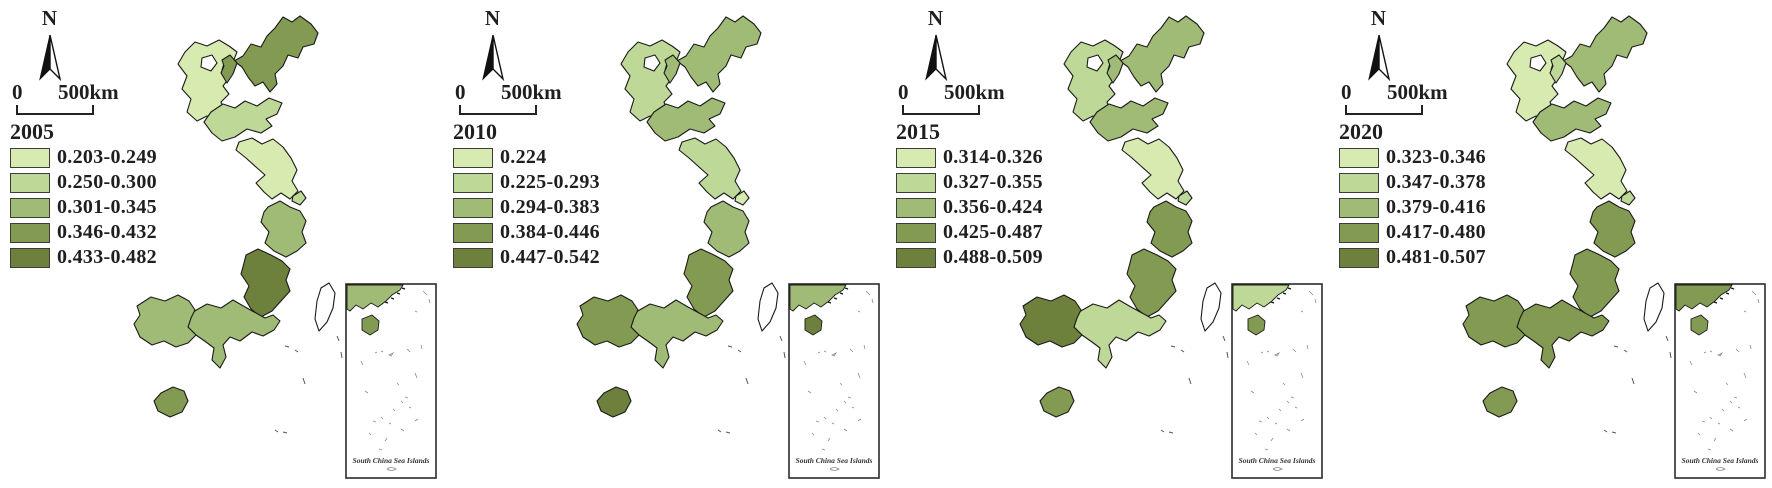 The height and width of the screenshot is (488, 1772). What do you see at coordinates (993, 157) in the screenshot?
I see `legend-label-1: 0.314-0.326` at bounding box center [993, 157].